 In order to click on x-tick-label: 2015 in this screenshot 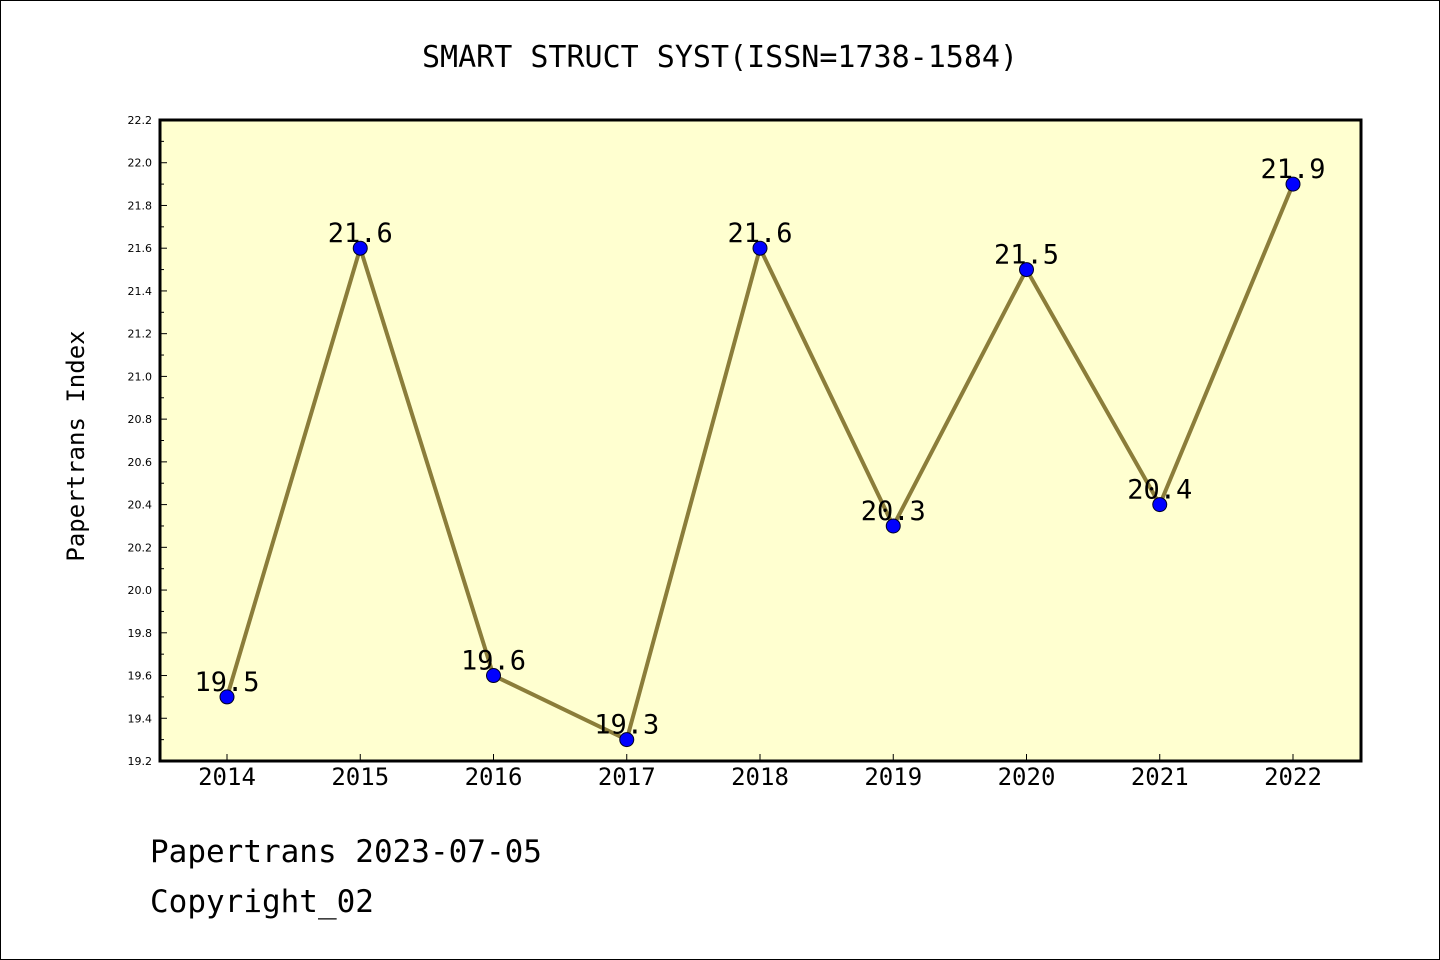, I will do `click(360, 777)`.